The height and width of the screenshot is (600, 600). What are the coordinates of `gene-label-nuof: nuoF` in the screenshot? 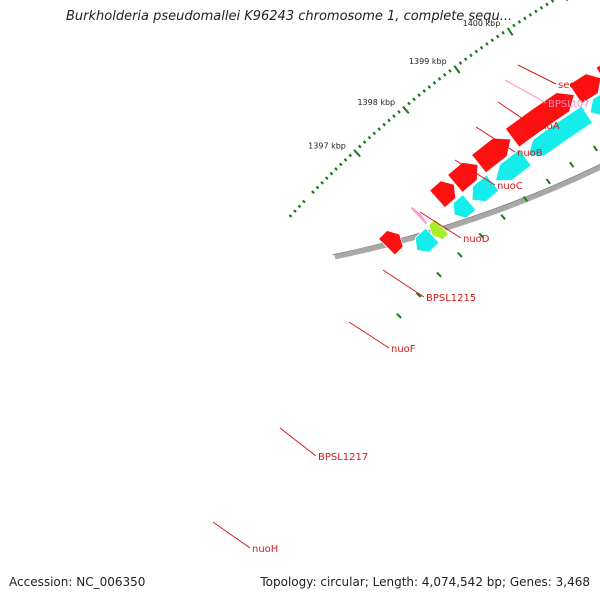 It's located at (403, 349).